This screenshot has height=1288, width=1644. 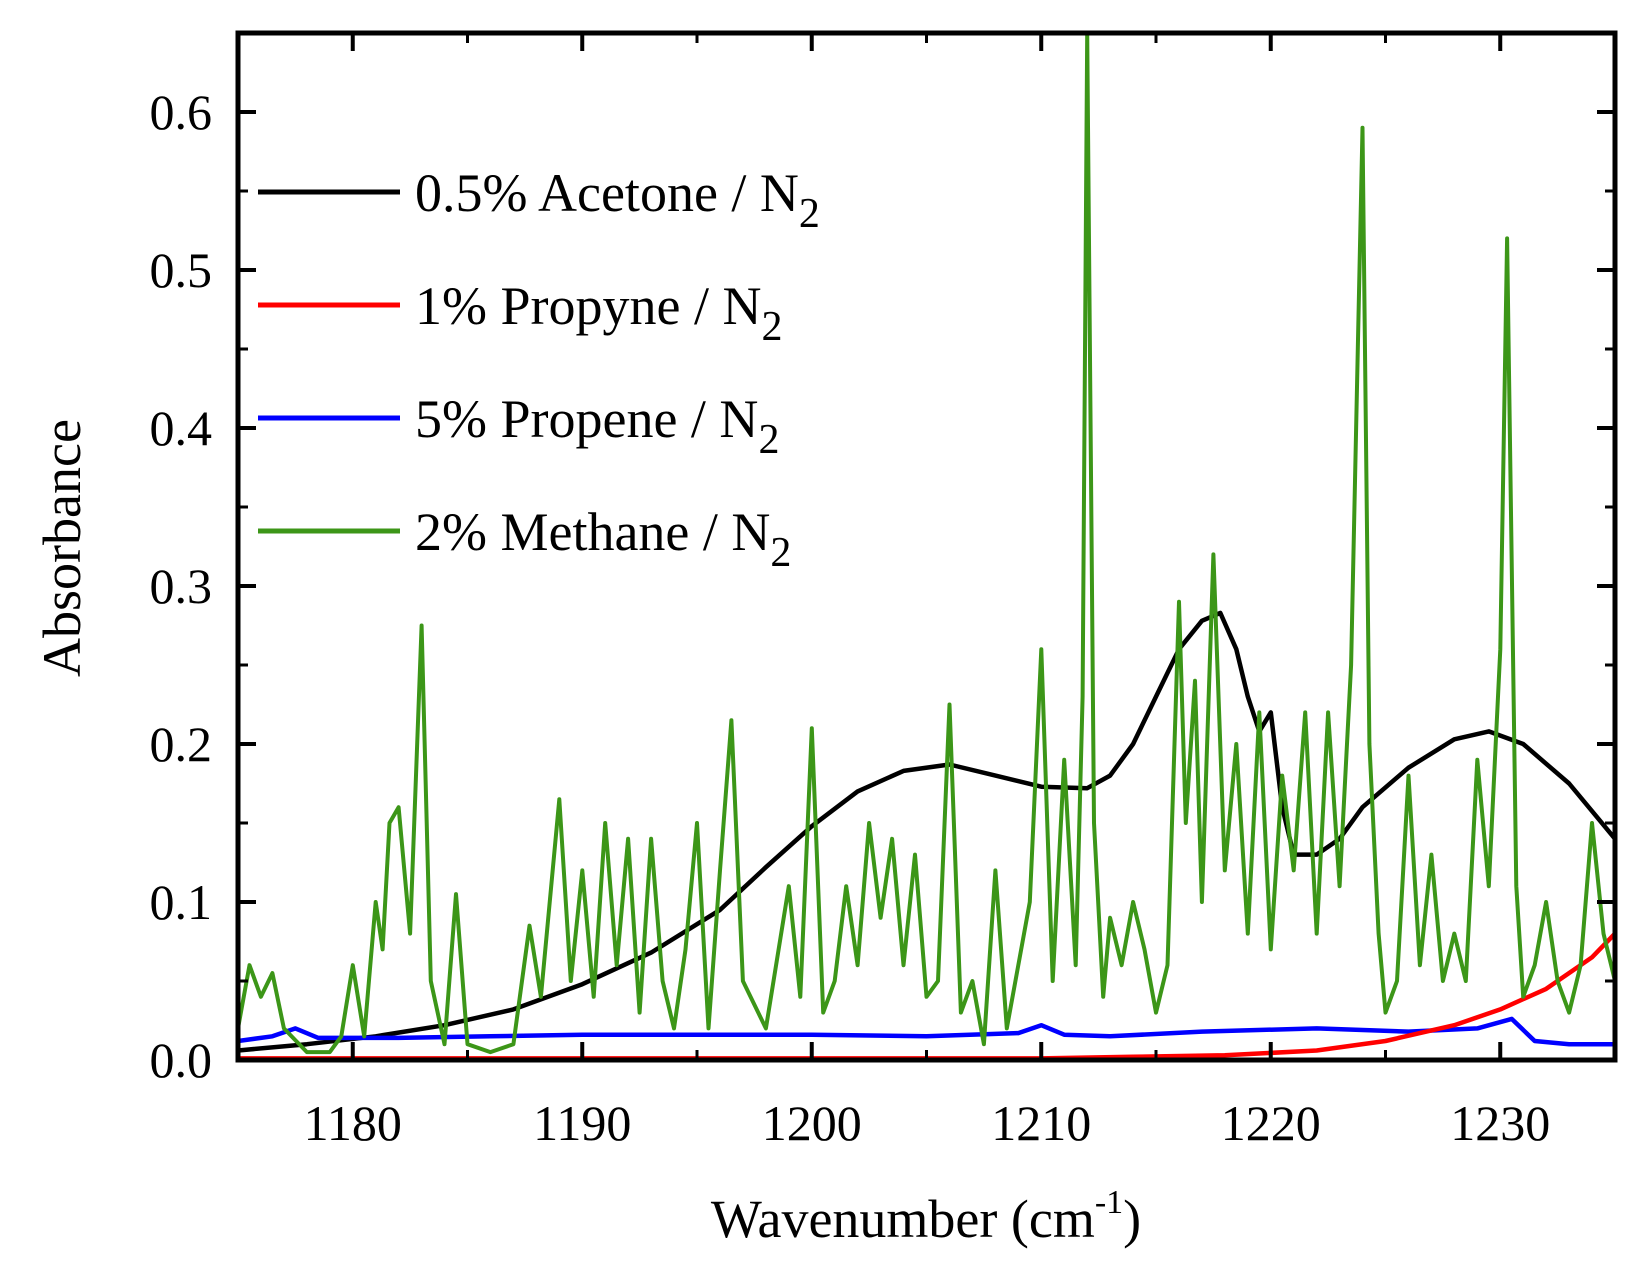 What do you see at coordinates (588, 306) in the screenshot?
I see `legend-label-text: 1% Propyne / N` at bounding box center [588, 306].